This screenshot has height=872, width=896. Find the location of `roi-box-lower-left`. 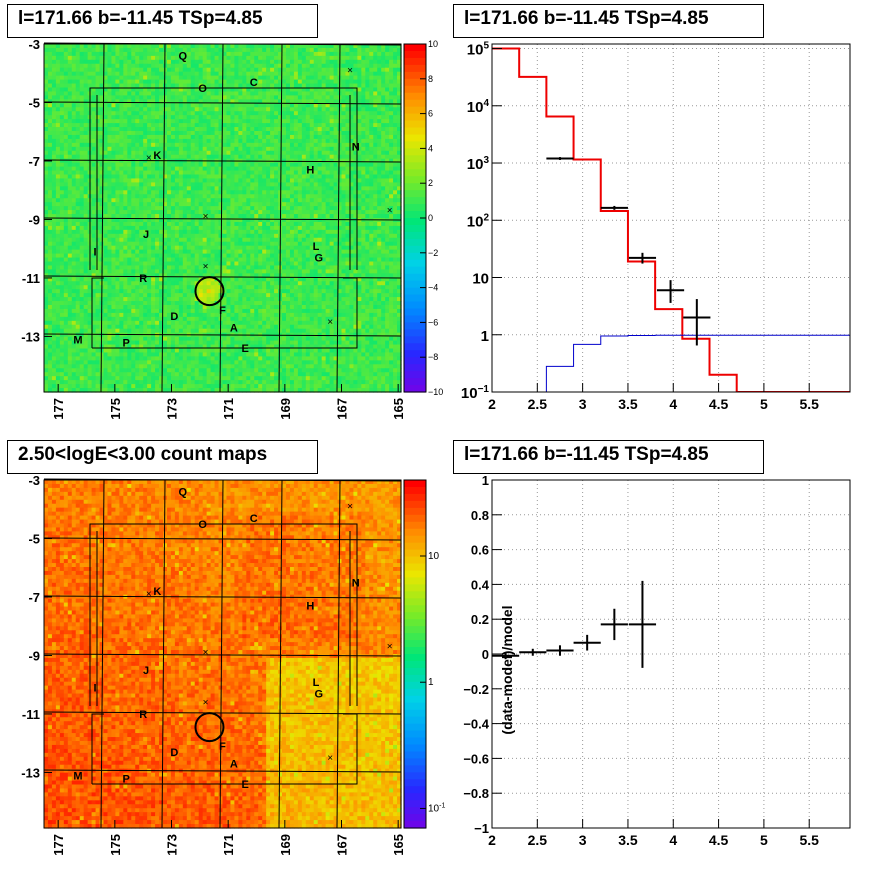

roi-box-lower-left is located at coordinates (97, 748).